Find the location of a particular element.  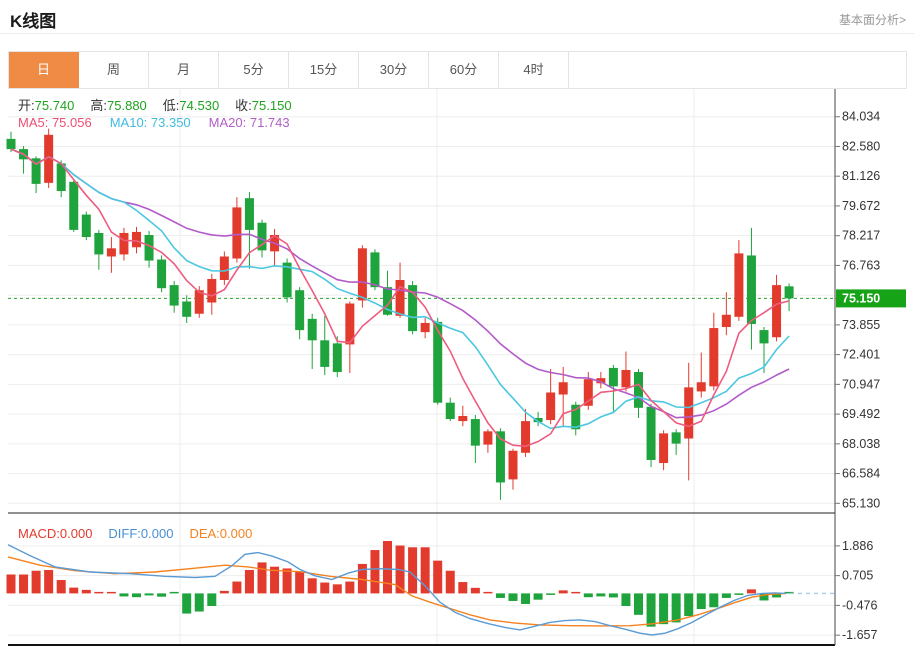

tab-month: 月 is located at coordinates (184, 70).